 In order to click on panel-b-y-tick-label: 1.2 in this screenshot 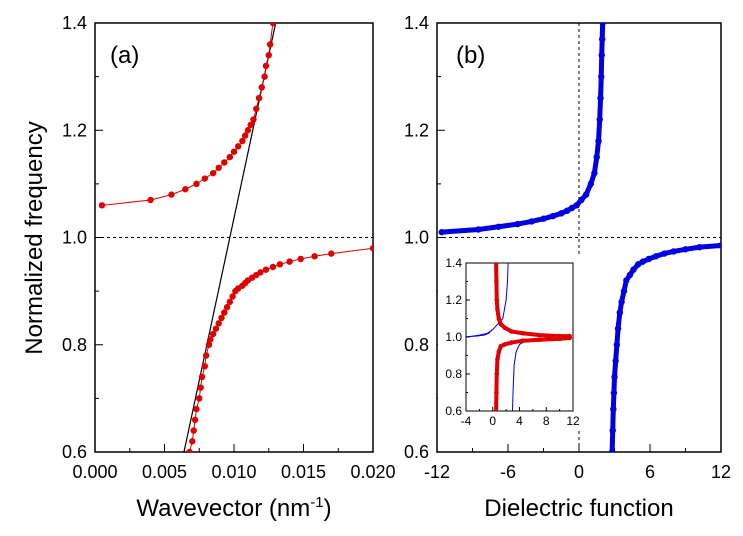, I will do `click(416, 130)`.